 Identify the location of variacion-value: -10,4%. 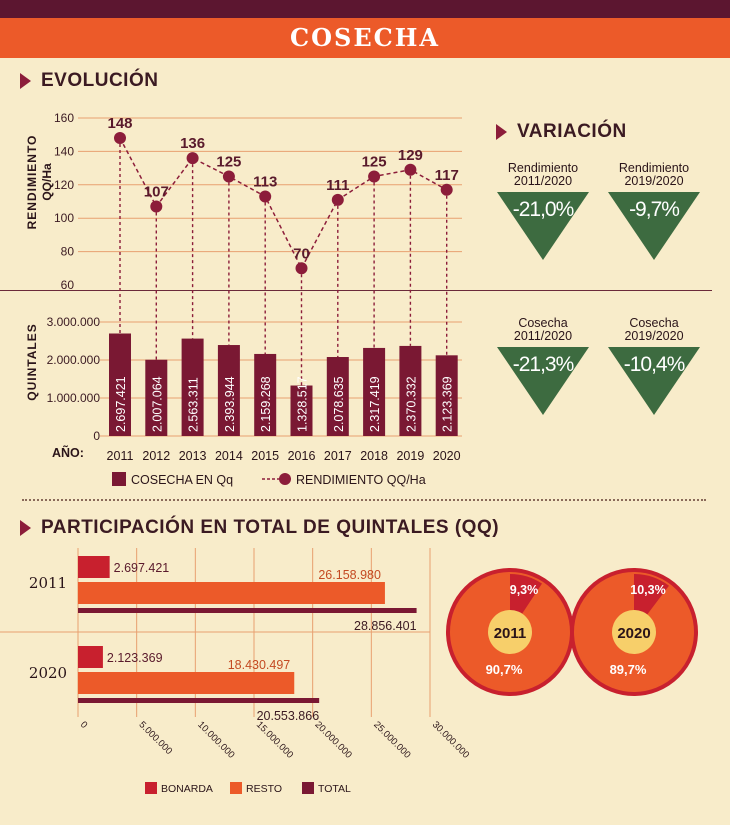
(654, 364).